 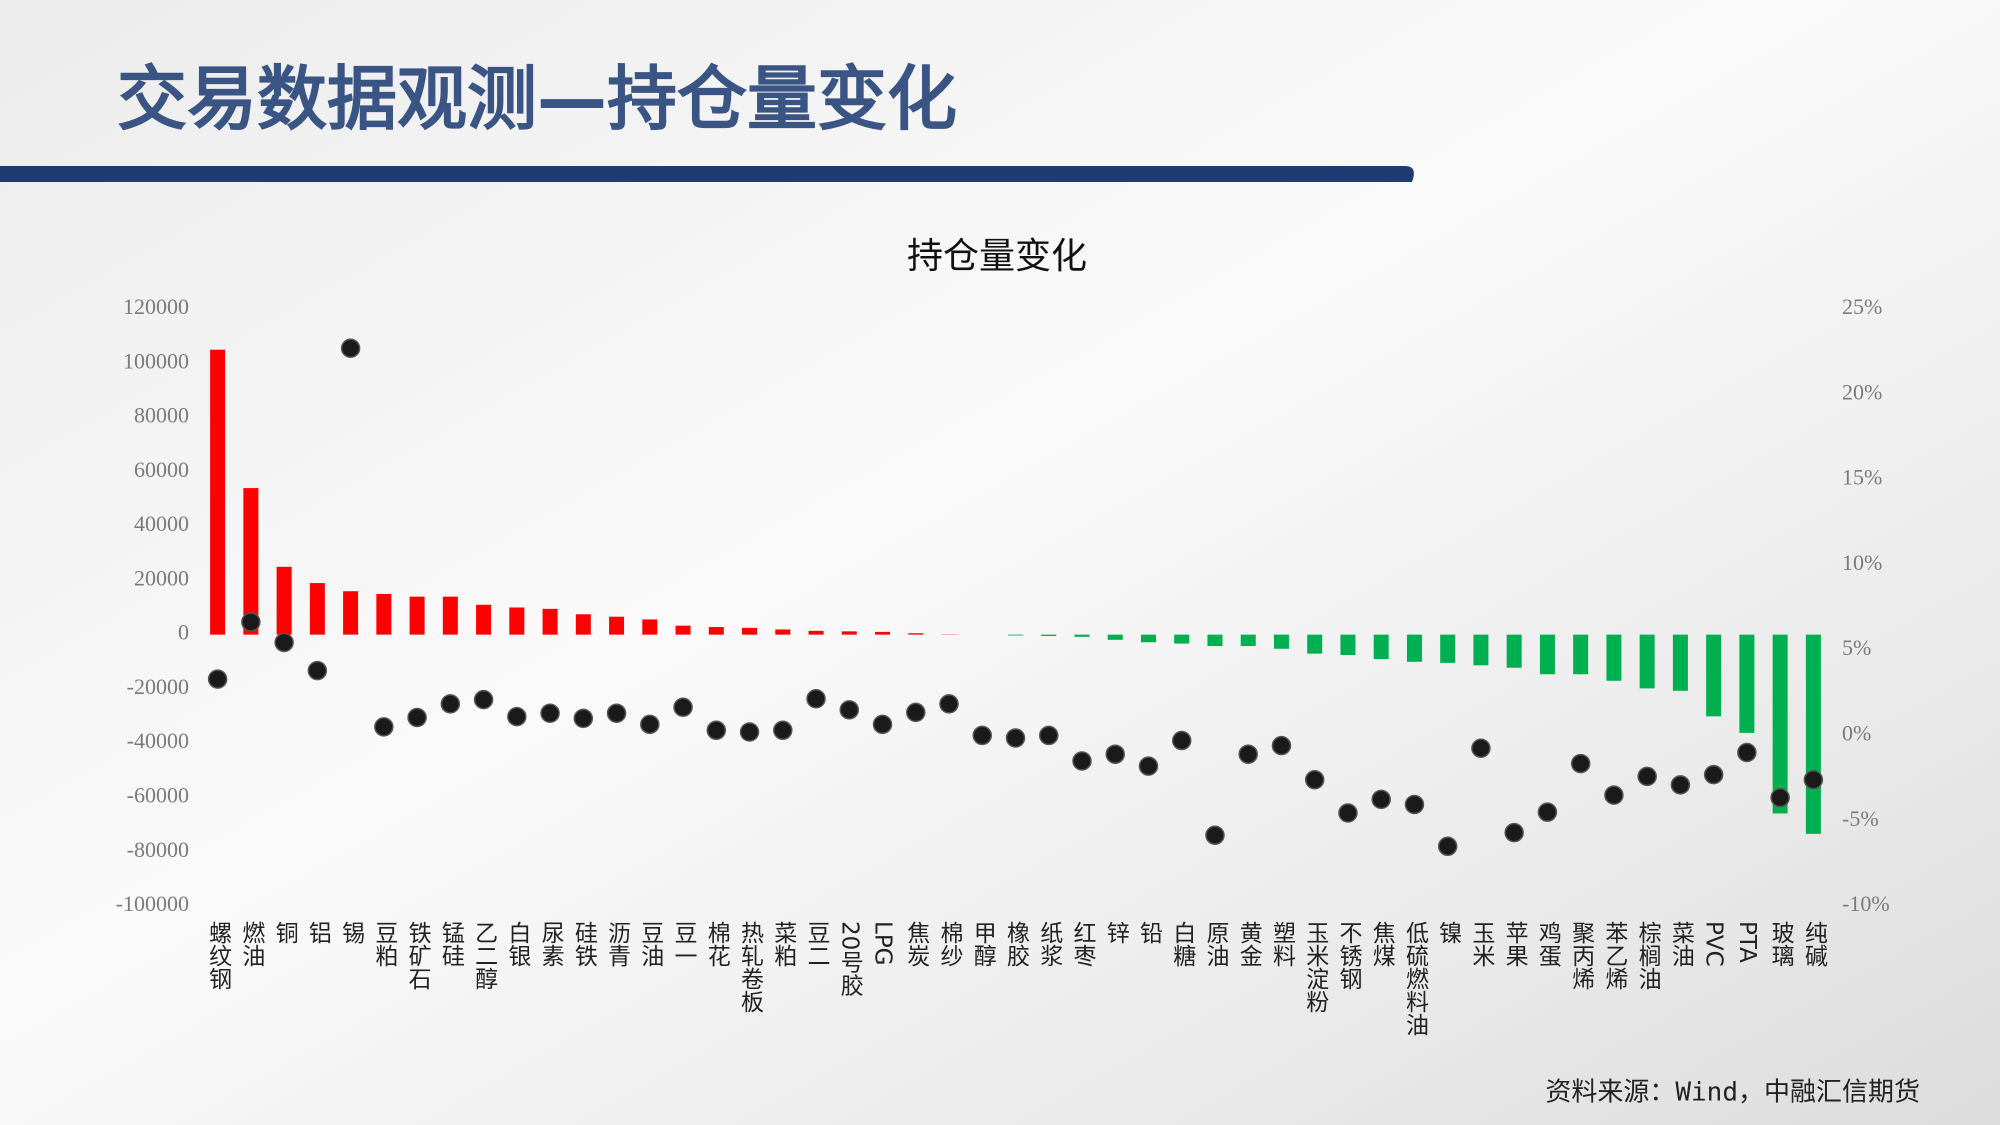 I want to click on y-tick-label: -80000, so click(x=158, y=849).